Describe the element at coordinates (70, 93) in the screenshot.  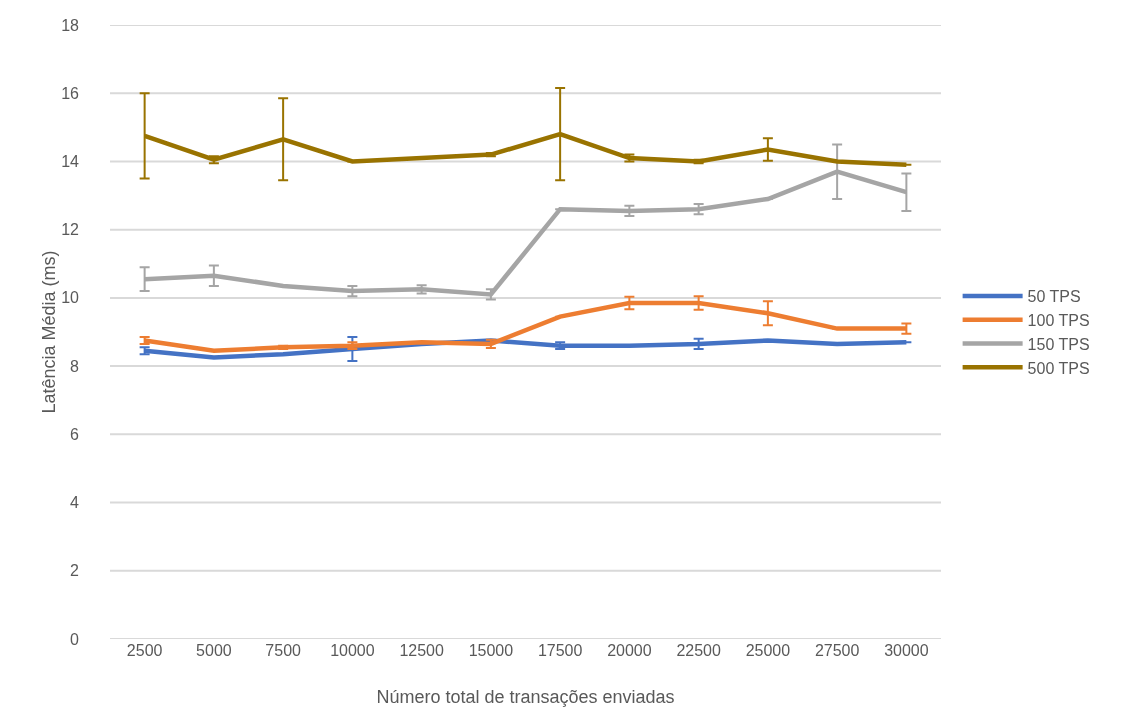
I see `y-tick-label: 16` at that location.